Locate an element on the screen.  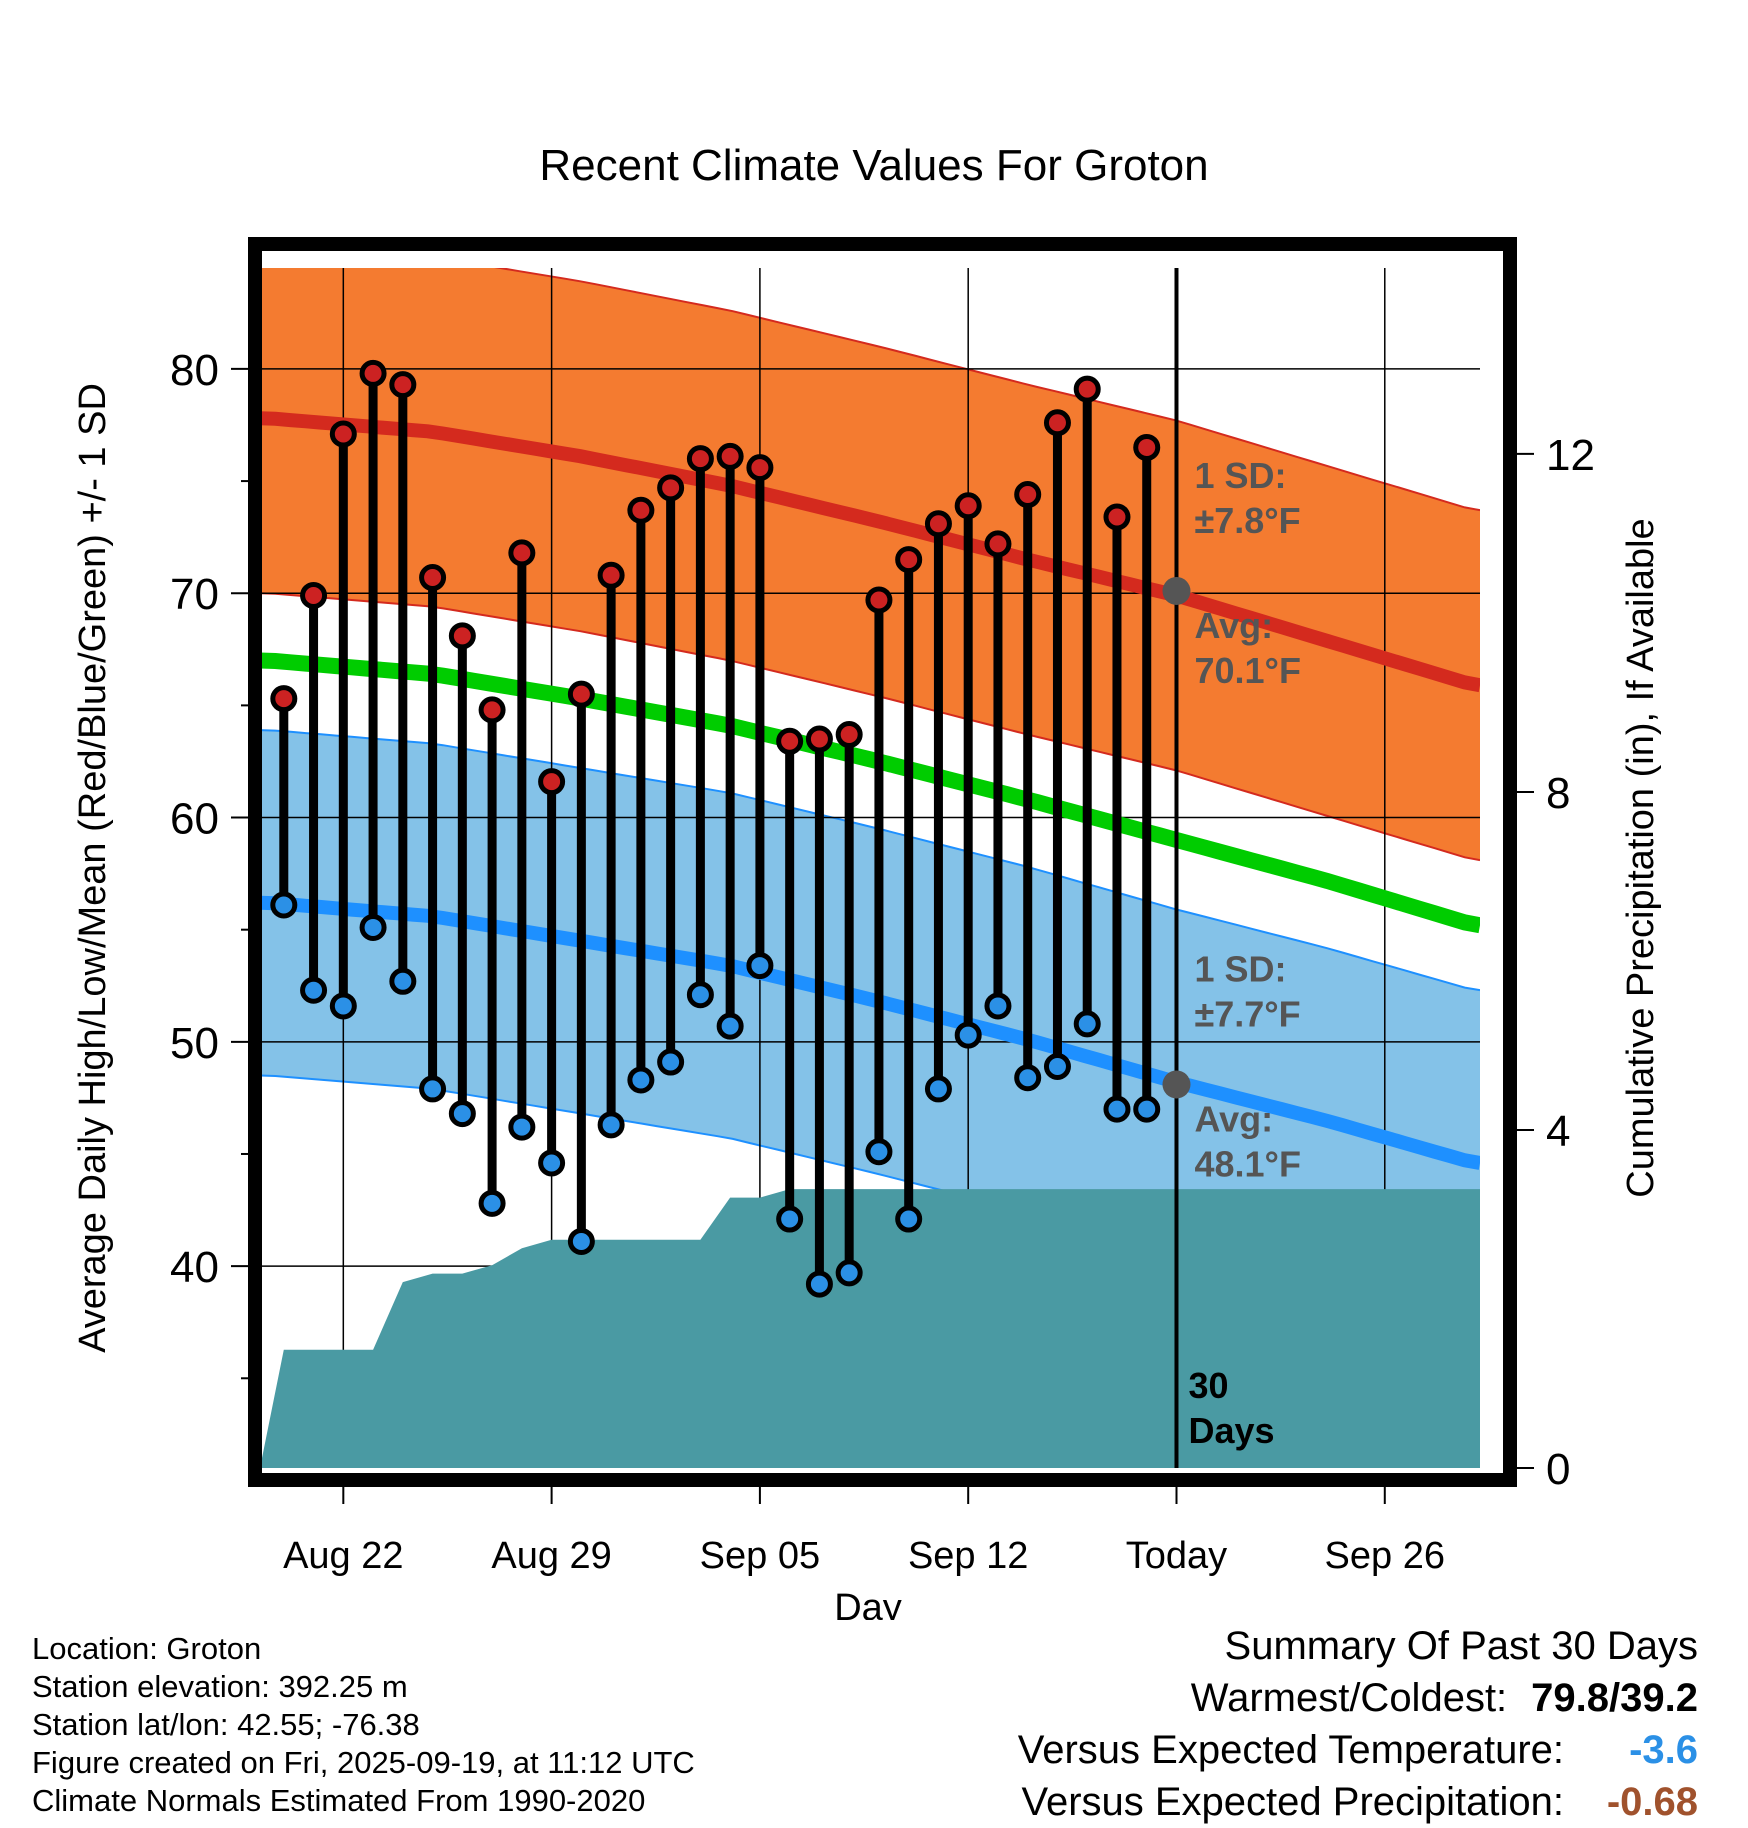
elevation-text: Station elevation: 392.25 m is located at coordinates (220, 1686).